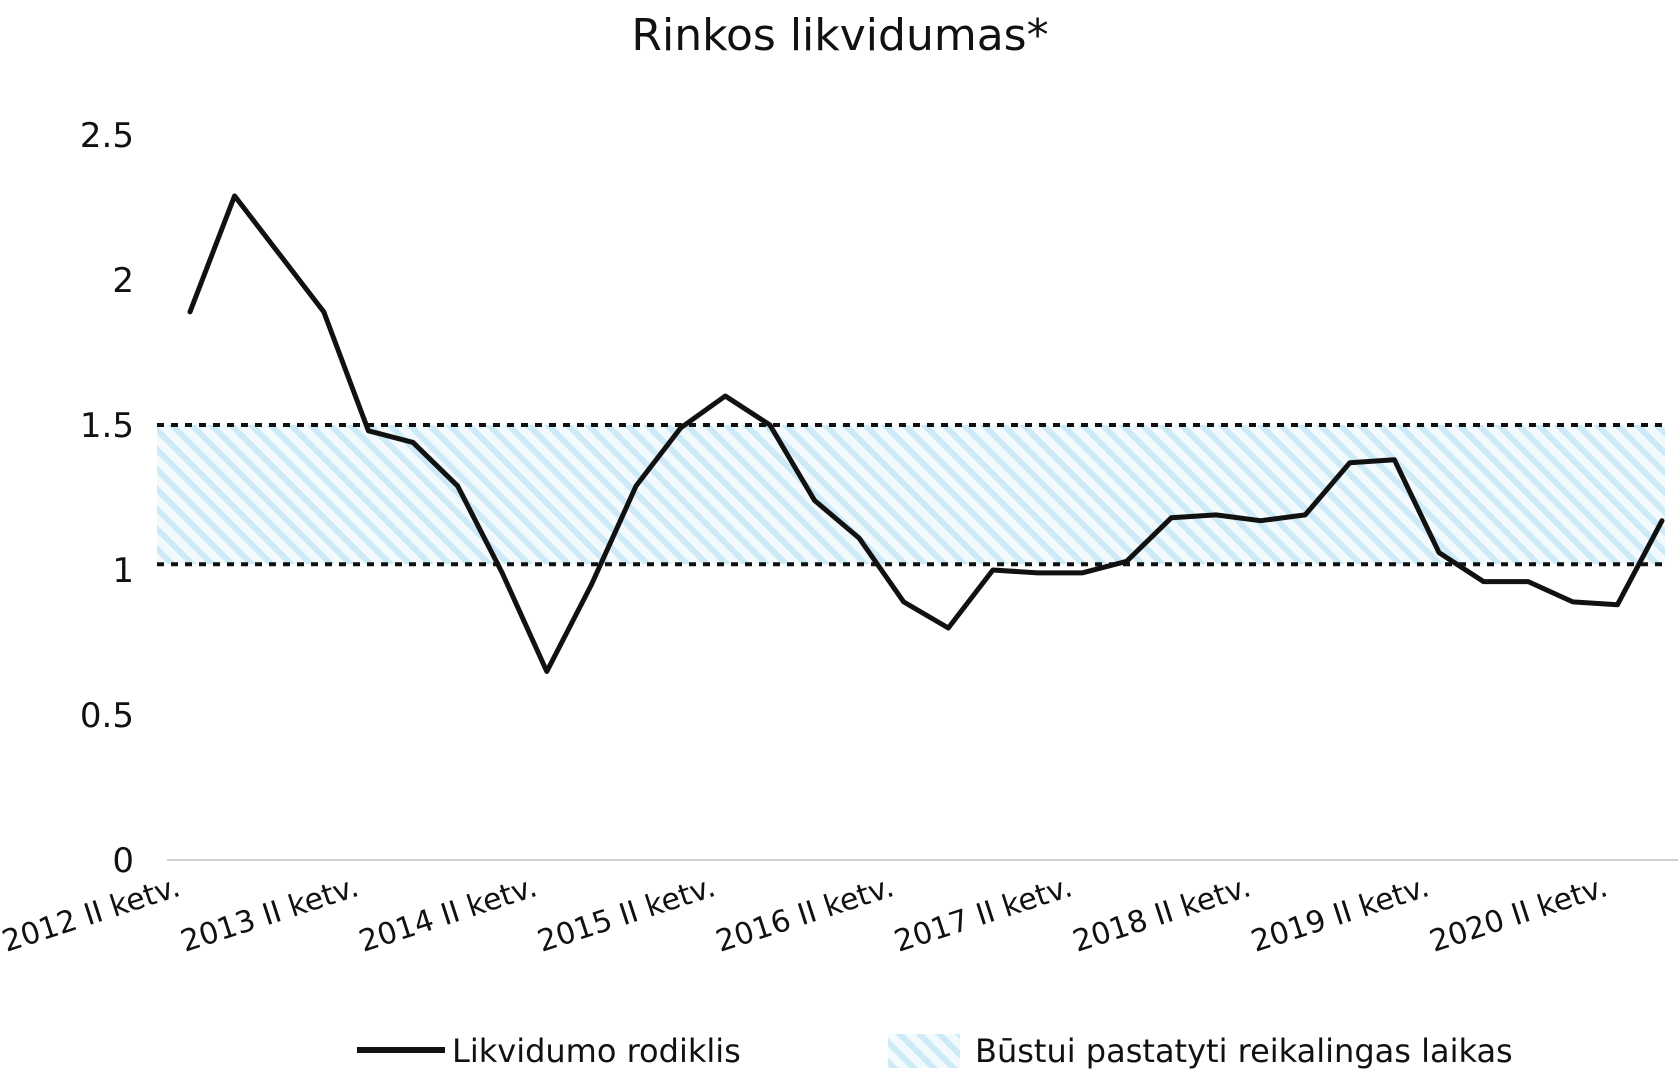 The image size is (1680, 1076). I want to click on band-area, so click(911, 495).